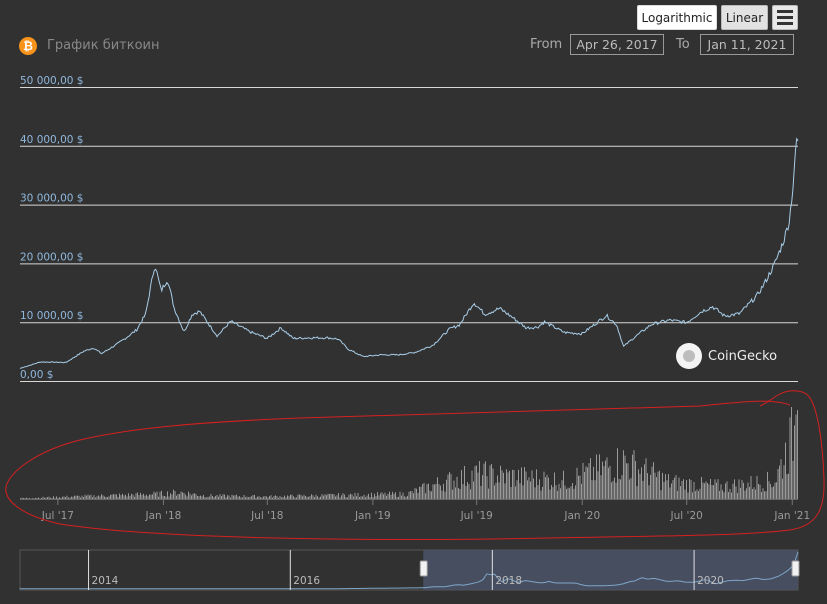 The image size is (827, 604). I want to click on to-date-input: Jan 11, 2021, so click(747, 44).